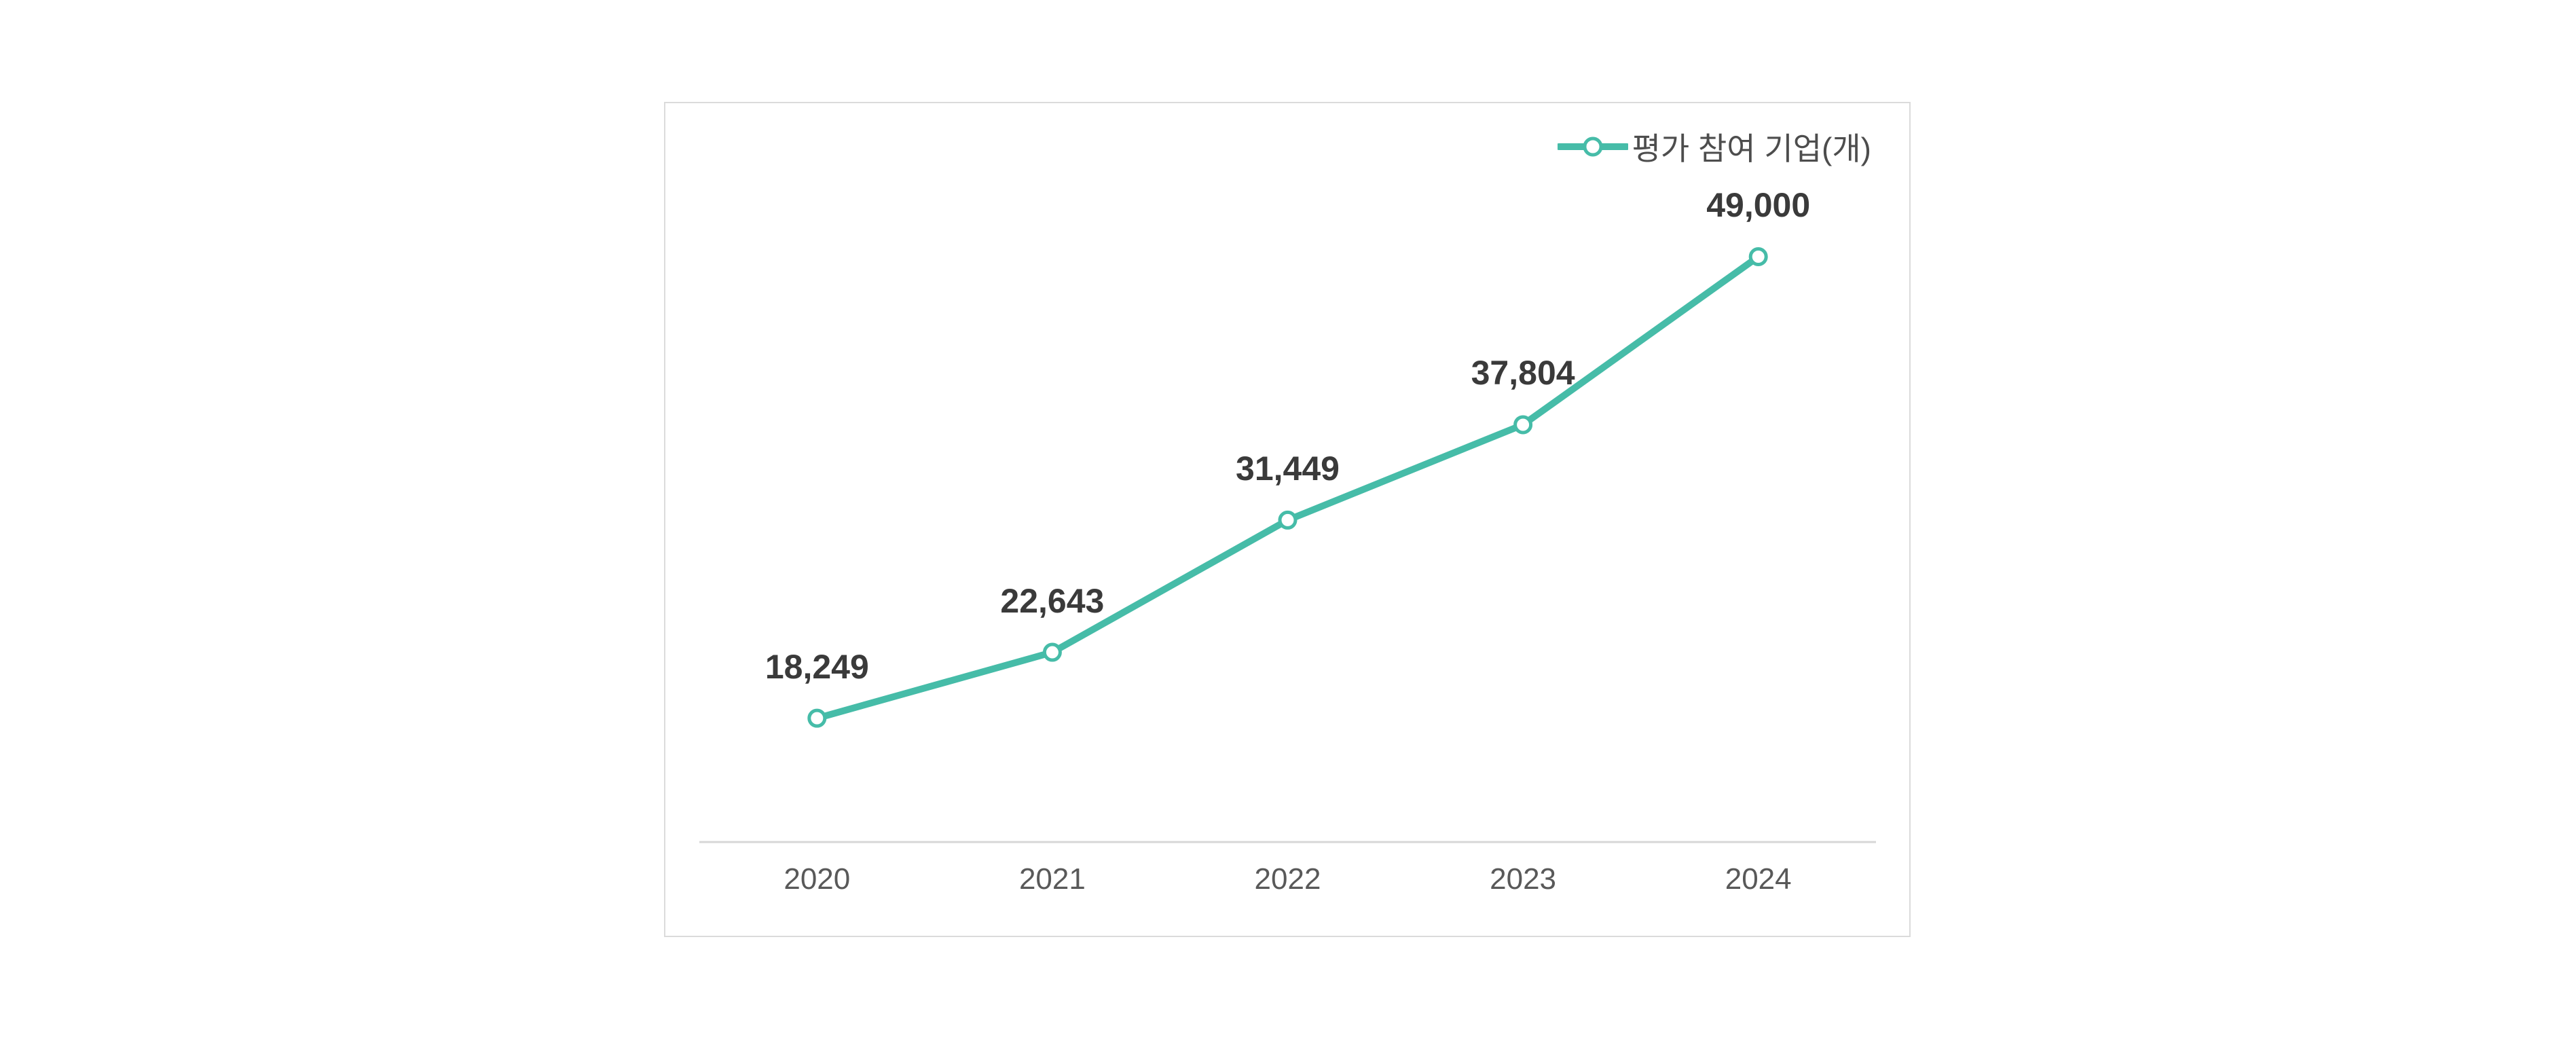  What do you see at coordinates (1752, 149) in the screenshot?
I see `legend-label: 평가 참여 기업(개)` at bounding box center [1752, 149].